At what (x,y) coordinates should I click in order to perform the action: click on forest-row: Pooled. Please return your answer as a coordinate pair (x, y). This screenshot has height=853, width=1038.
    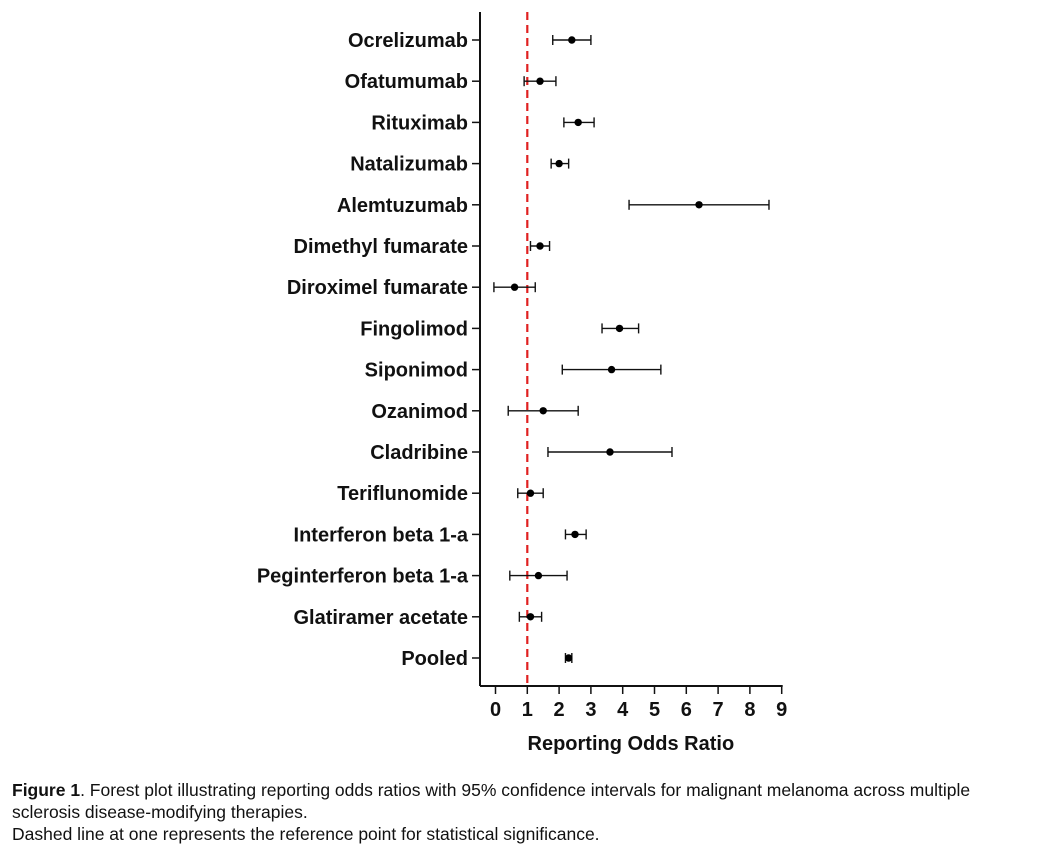
    Looking at the image, I should click on (487, 659).